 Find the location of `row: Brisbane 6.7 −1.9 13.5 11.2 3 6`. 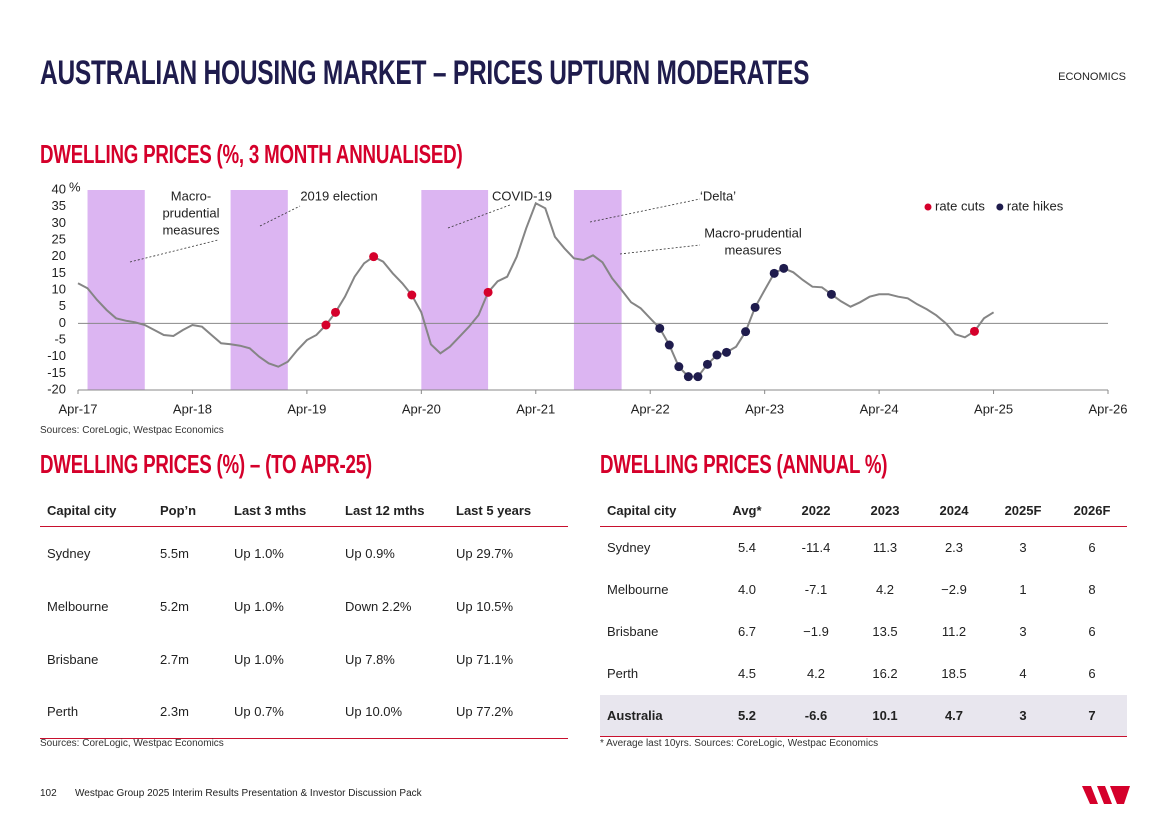

row: Brisbane 6.7 −1.9 13.5 11.2 3 6 is located at coordinates (863, 632).